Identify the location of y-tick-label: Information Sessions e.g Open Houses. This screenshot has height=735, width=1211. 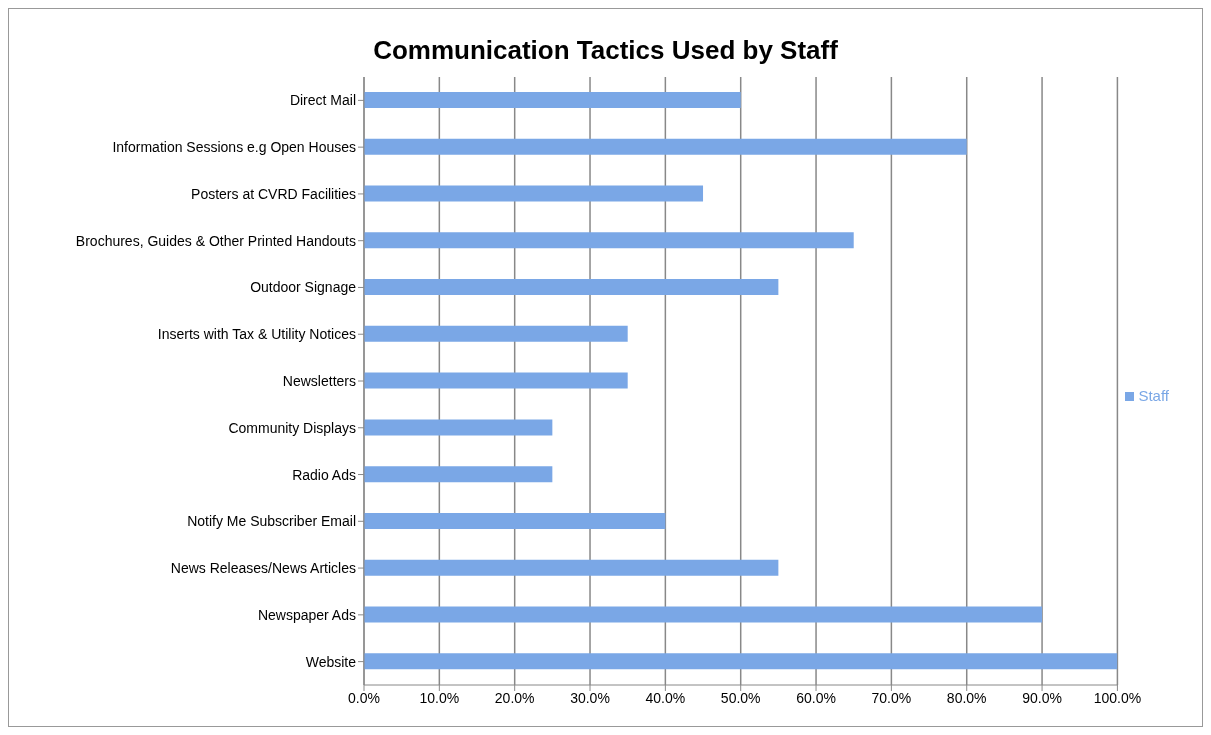
(234, 147).